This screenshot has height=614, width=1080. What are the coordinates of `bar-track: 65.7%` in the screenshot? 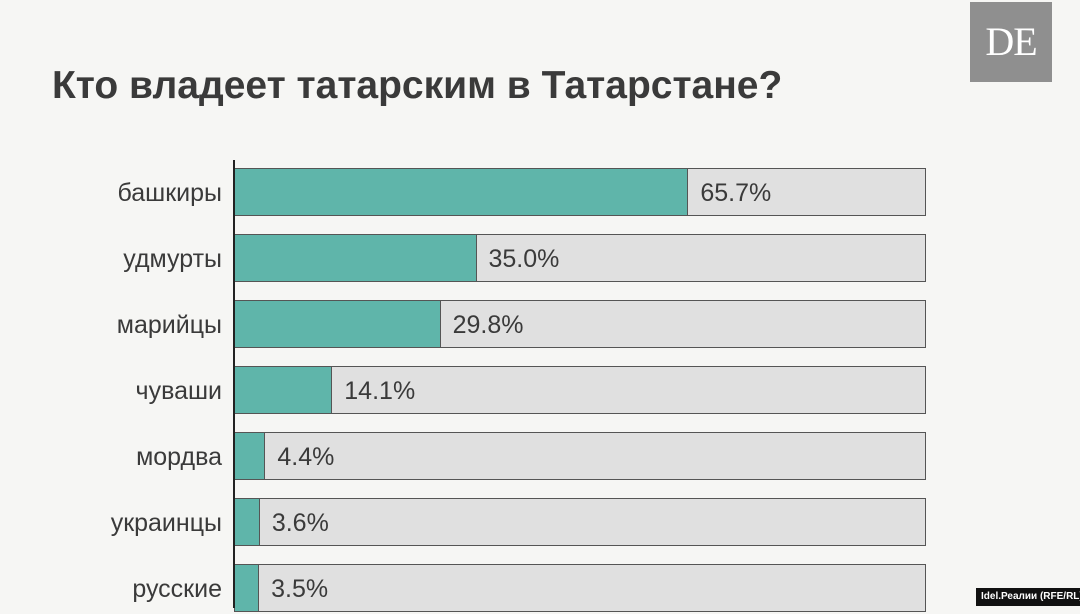 It's located at (580, 192).